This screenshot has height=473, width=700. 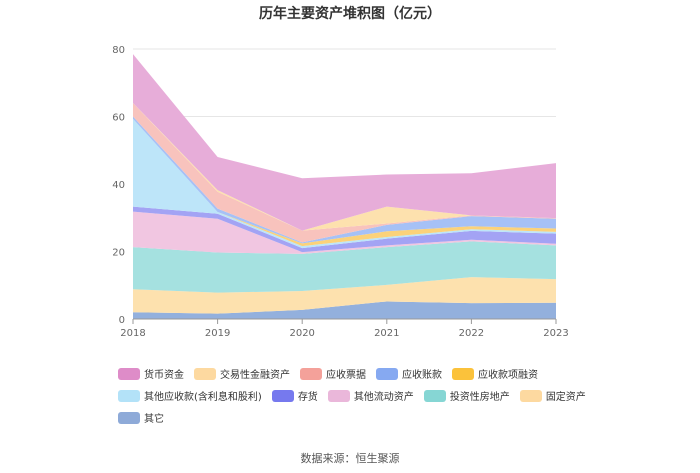 What do you see at coordinates (118, 50) in the screenshot?
I see `y-tick-label: 80` at bounding box center [118, 50].